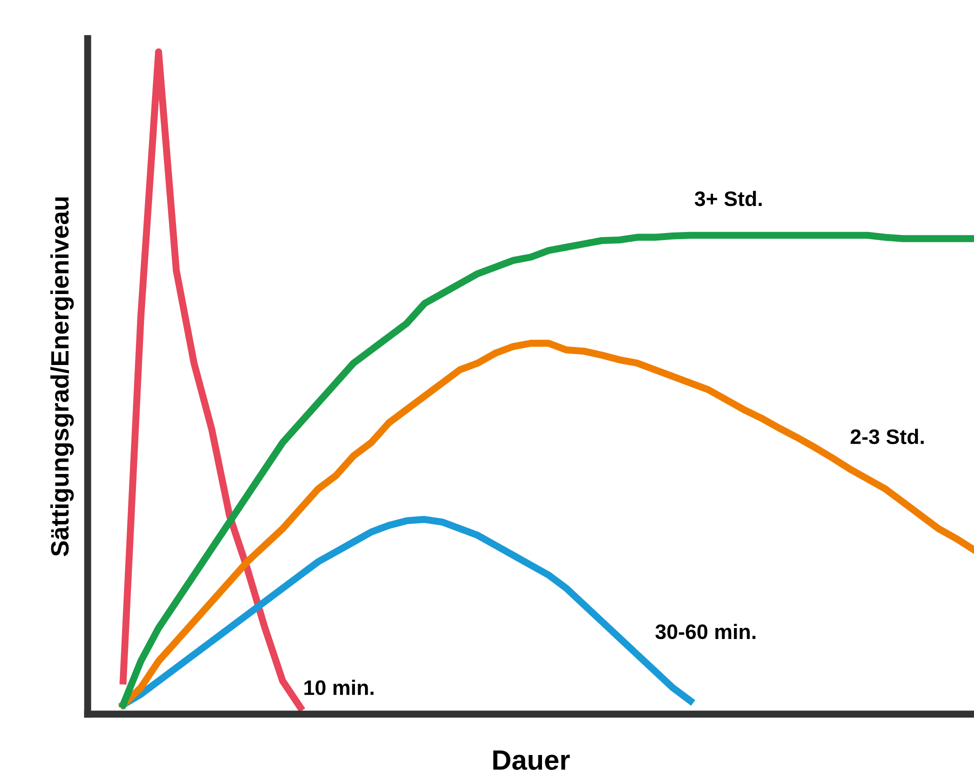 The width and height of the screenshot is (974, 772). Describe the element at coordinates (339, 688) in the screenshot. I see `series-label: 10 min.` at that location.